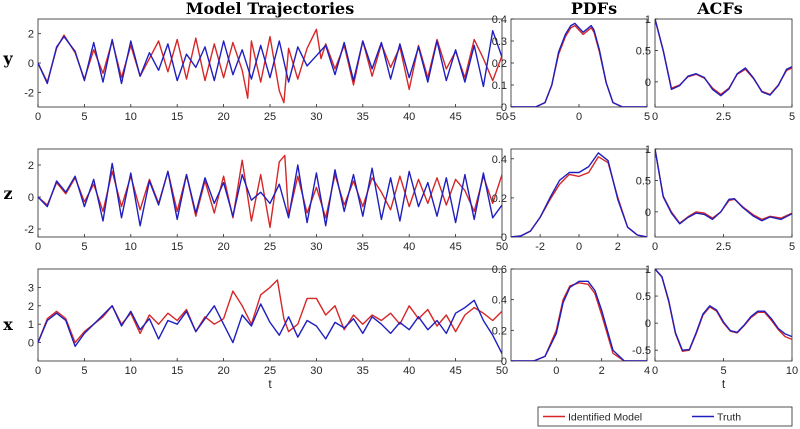 This screenshot has width=800, height=429. I want to click on title-pdfs: PDFs, so click(594, 9).